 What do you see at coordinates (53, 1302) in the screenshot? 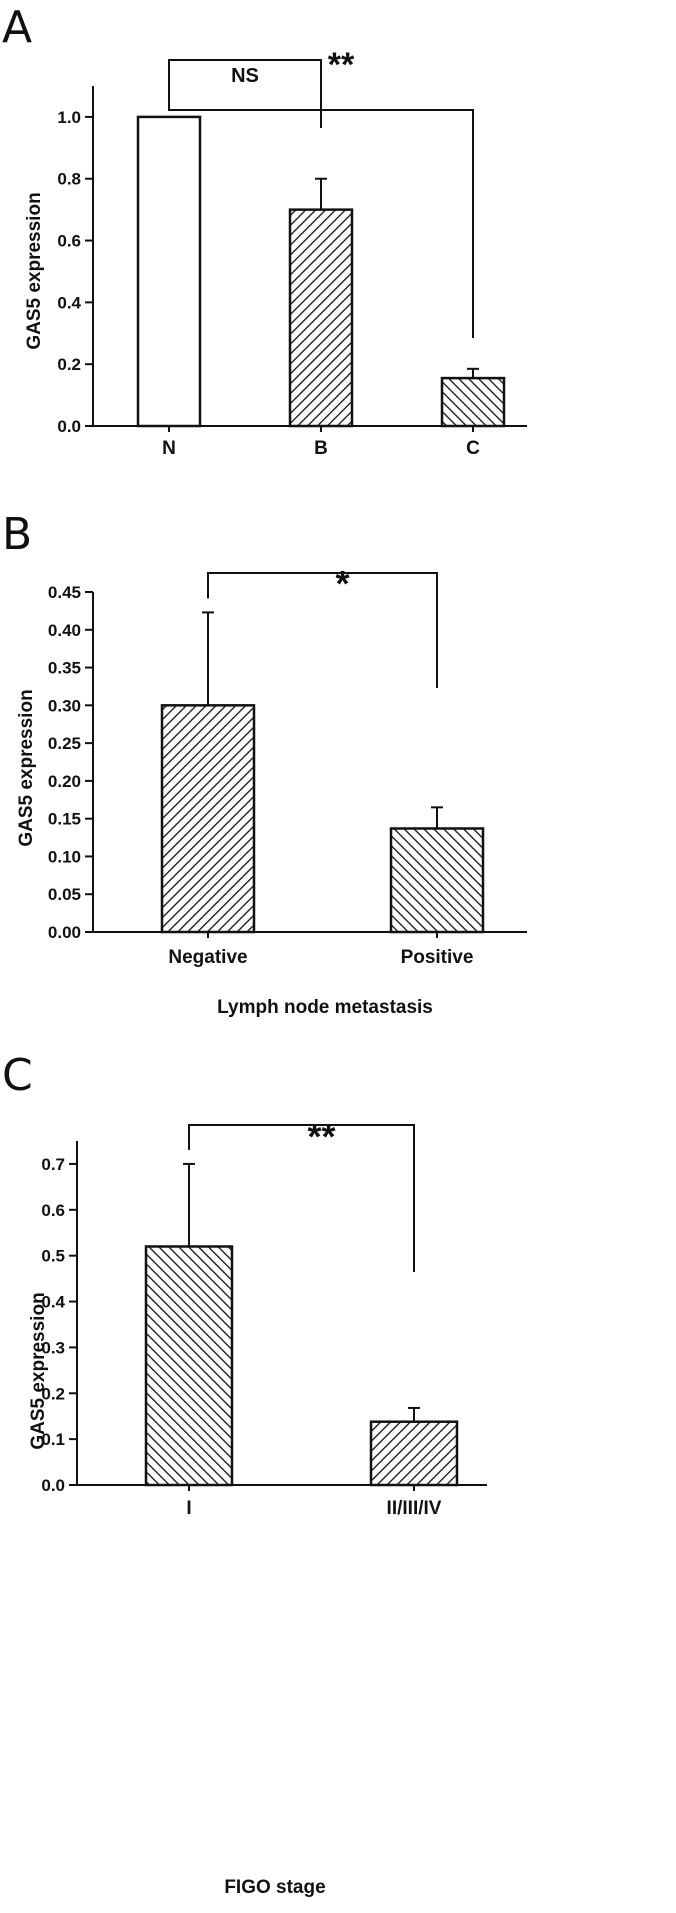
I see `chart-c-y-tick-label: 0.4` at bounding box center [53, 1302].